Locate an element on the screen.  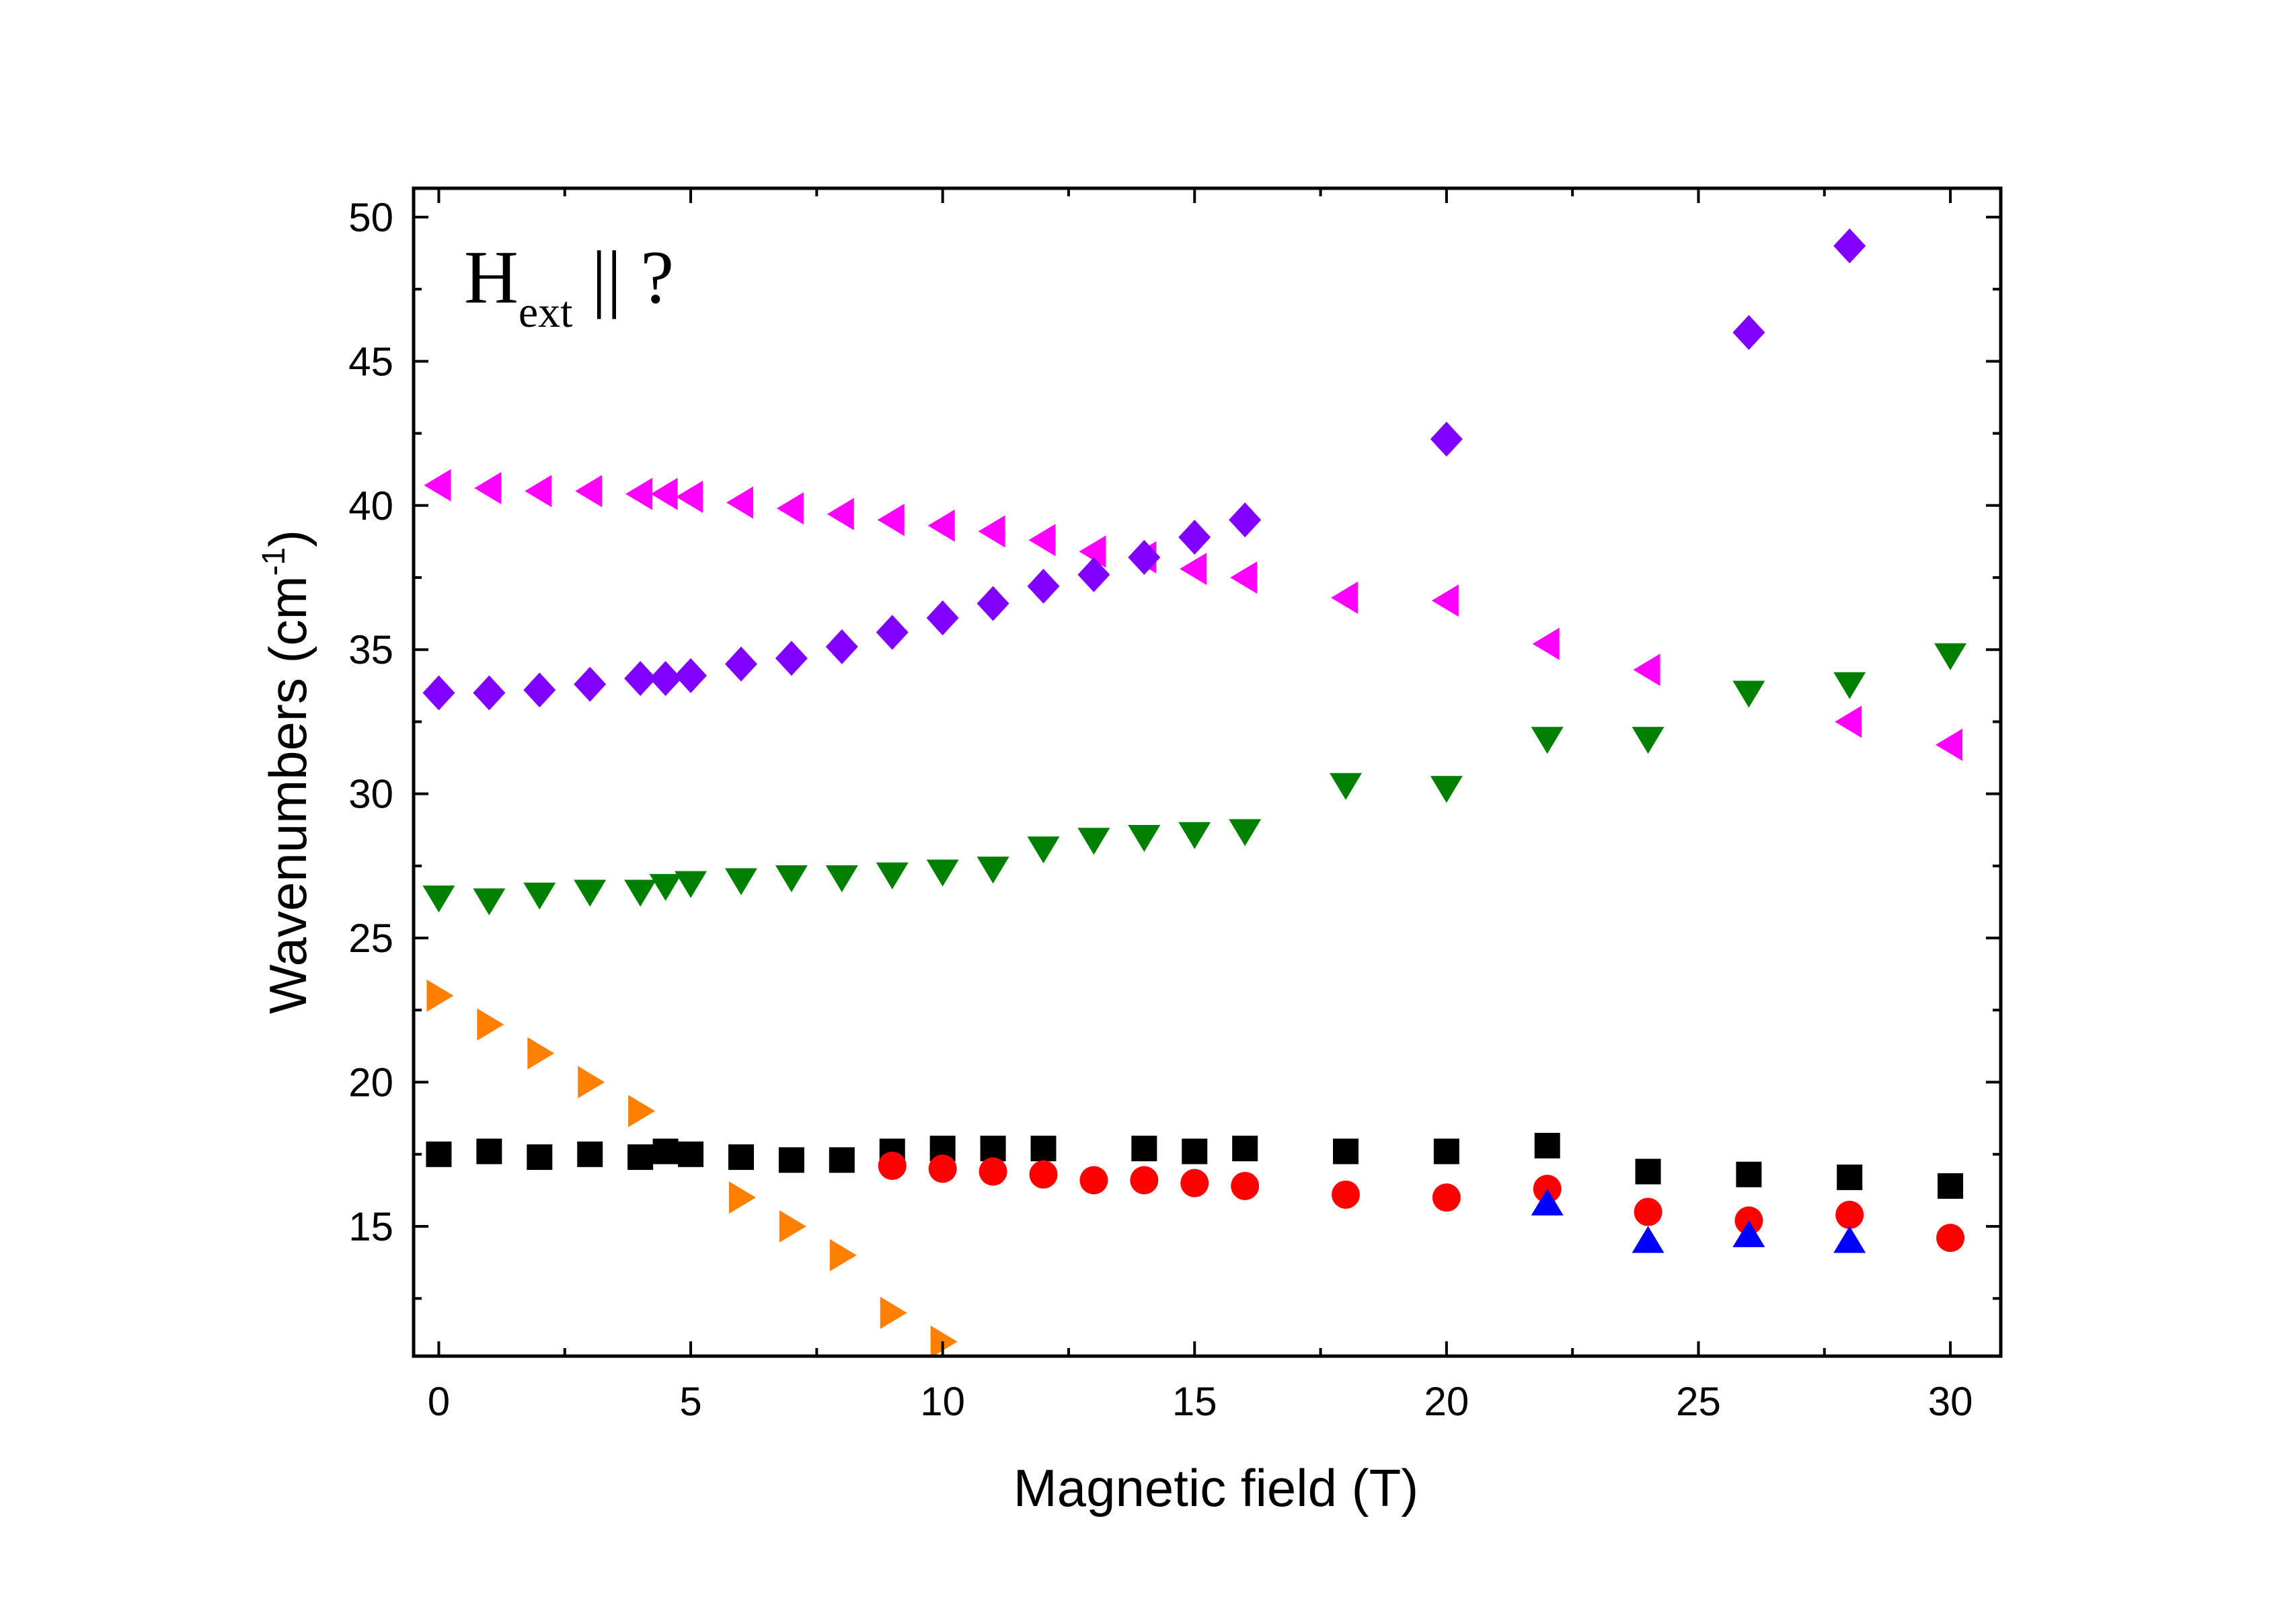
x-tick-label: 20 is located at coordinates (1446, 1401).